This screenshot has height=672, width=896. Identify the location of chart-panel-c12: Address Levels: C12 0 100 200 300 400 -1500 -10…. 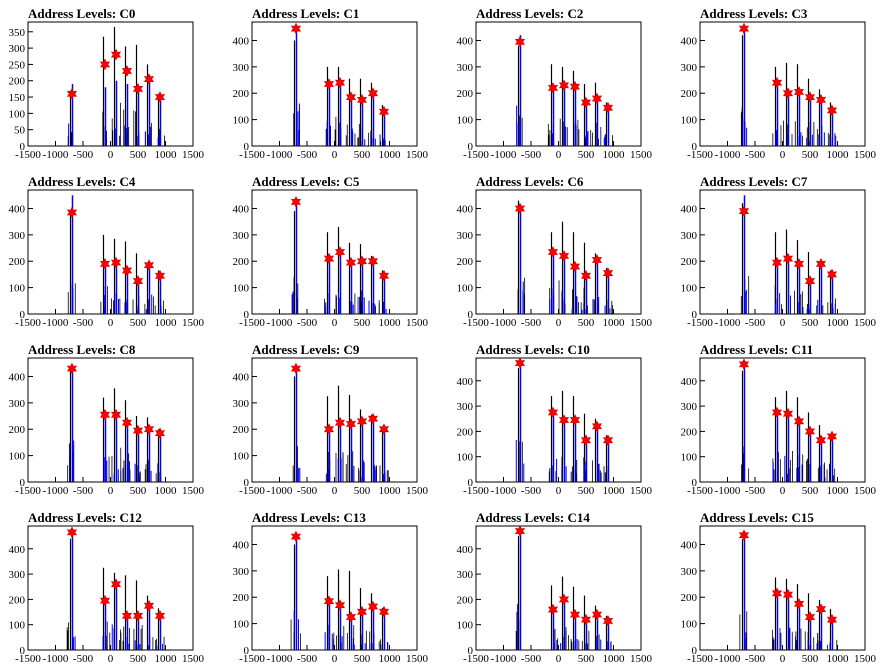
(107, 587).